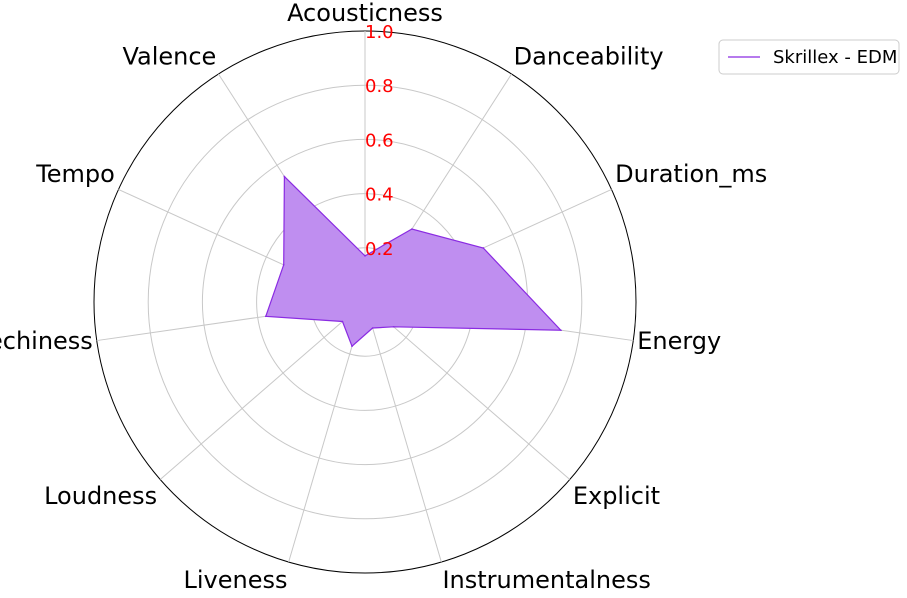  Describe the element at coordinates (679, 341) in the screenshot. I see `axis-label-energy: Energy` at that location.